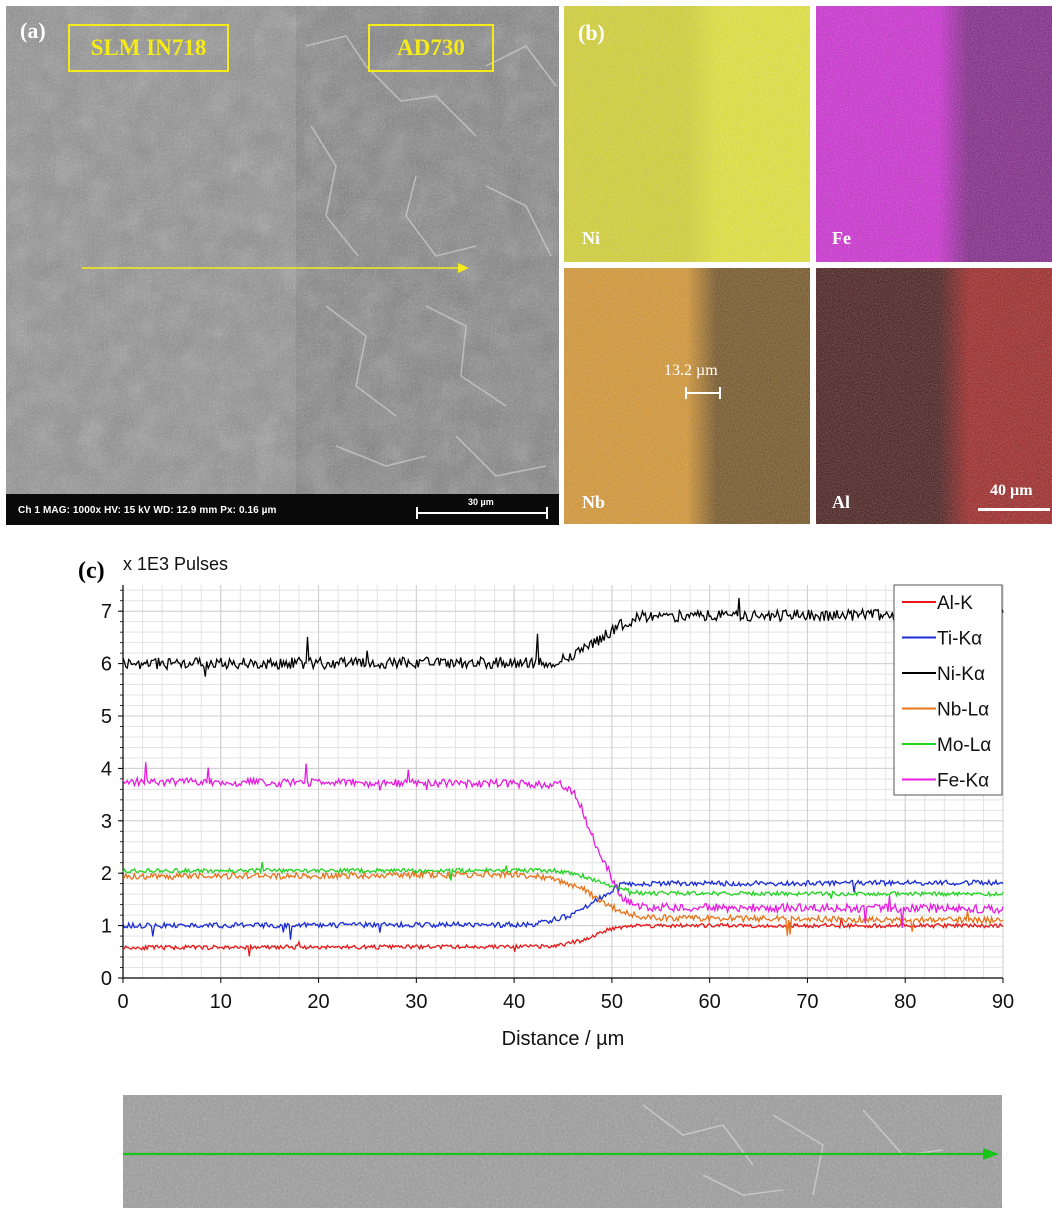  I want to click on series-line-ti-k-, so click(563, 909).